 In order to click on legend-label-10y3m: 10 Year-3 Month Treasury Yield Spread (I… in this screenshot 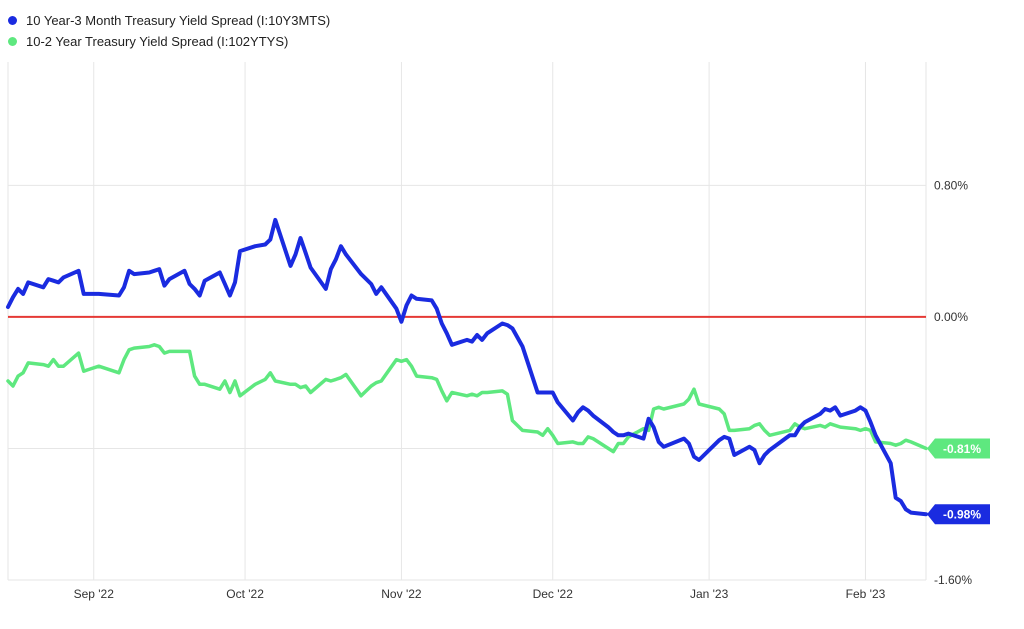, I will do `click(178, 20)`.